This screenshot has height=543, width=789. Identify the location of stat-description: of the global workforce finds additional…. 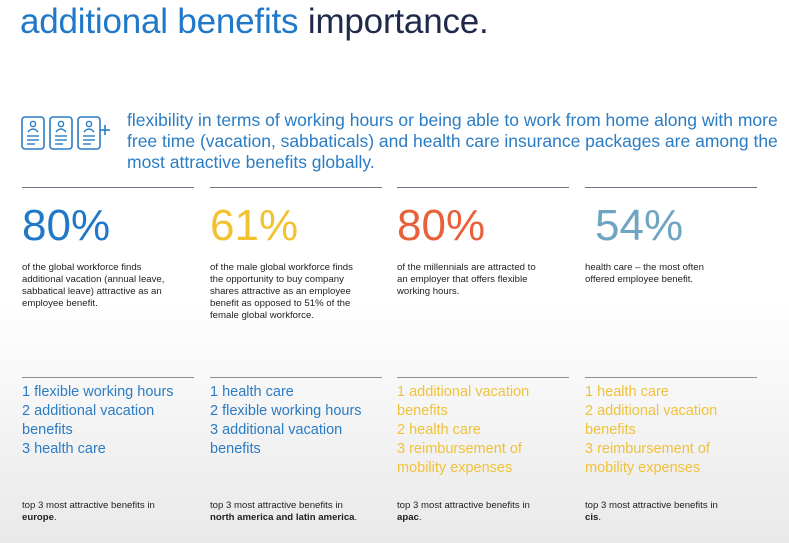
(93, 285).